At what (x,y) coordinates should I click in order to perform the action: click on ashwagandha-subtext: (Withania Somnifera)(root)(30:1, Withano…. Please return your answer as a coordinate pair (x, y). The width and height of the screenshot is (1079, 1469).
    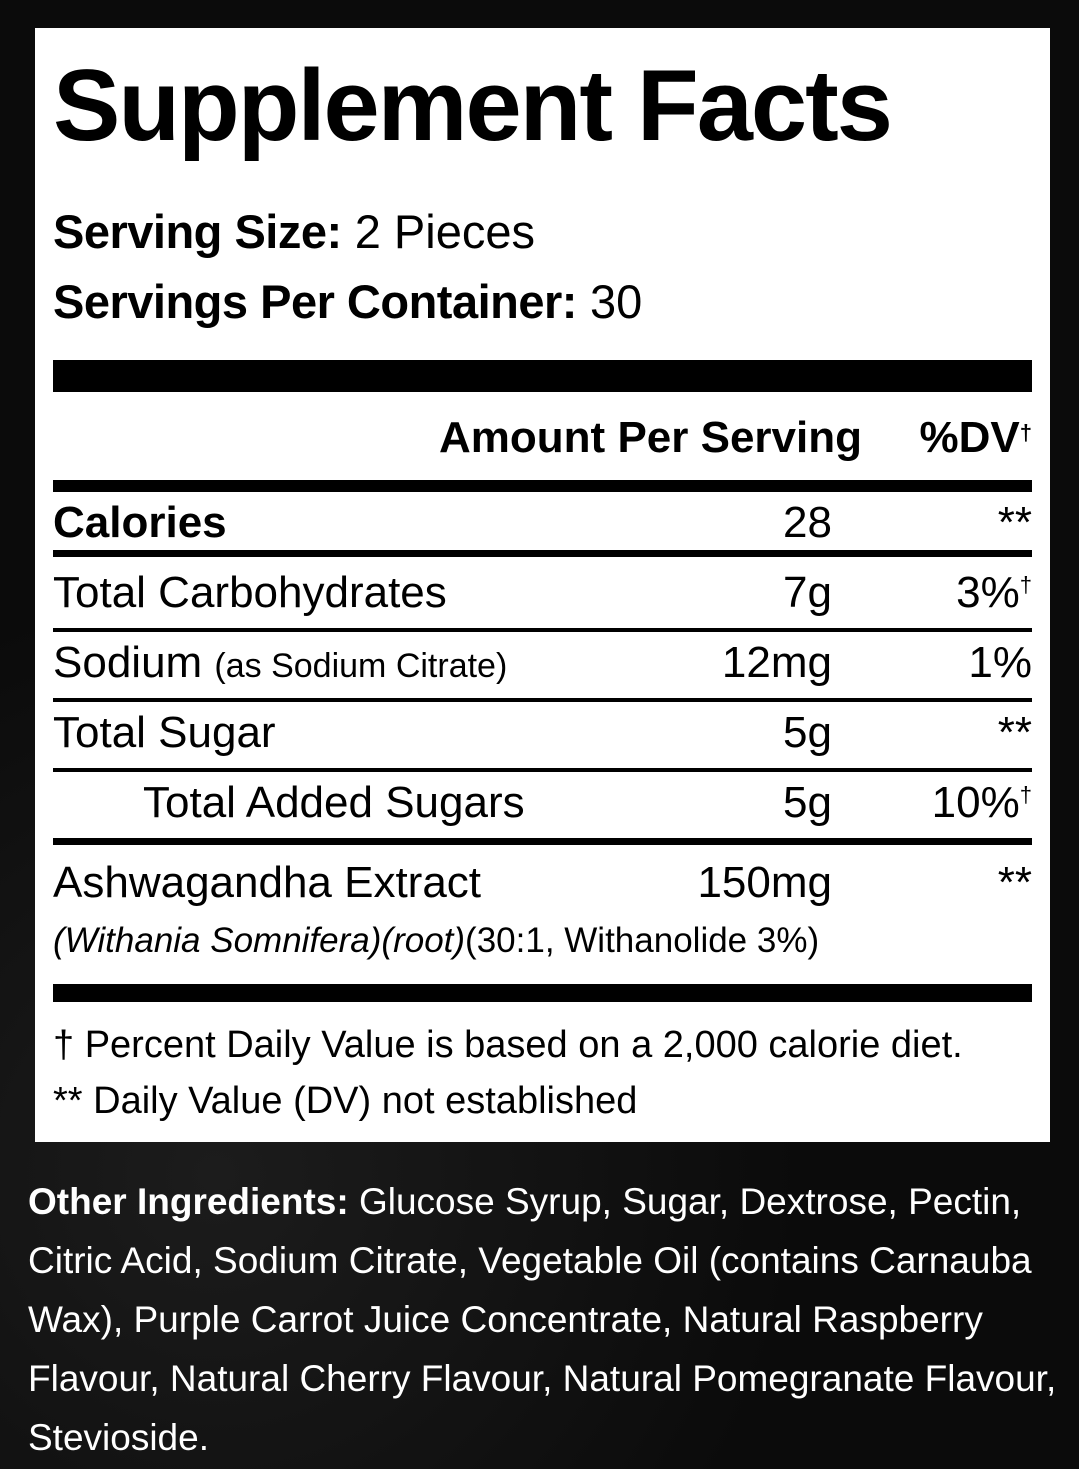
    Looking at the image, I should click on (436, 940).